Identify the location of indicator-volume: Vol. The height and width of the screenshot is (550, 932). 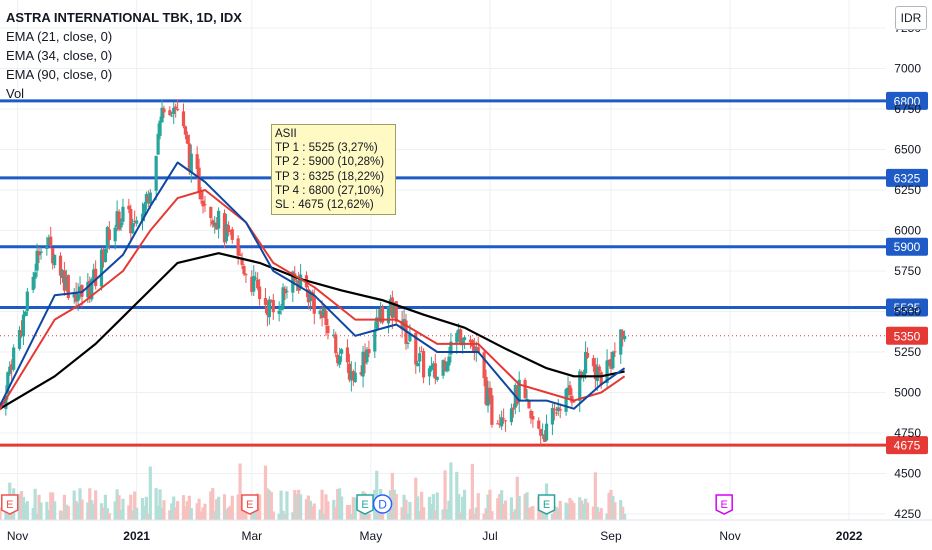
(15, 93).